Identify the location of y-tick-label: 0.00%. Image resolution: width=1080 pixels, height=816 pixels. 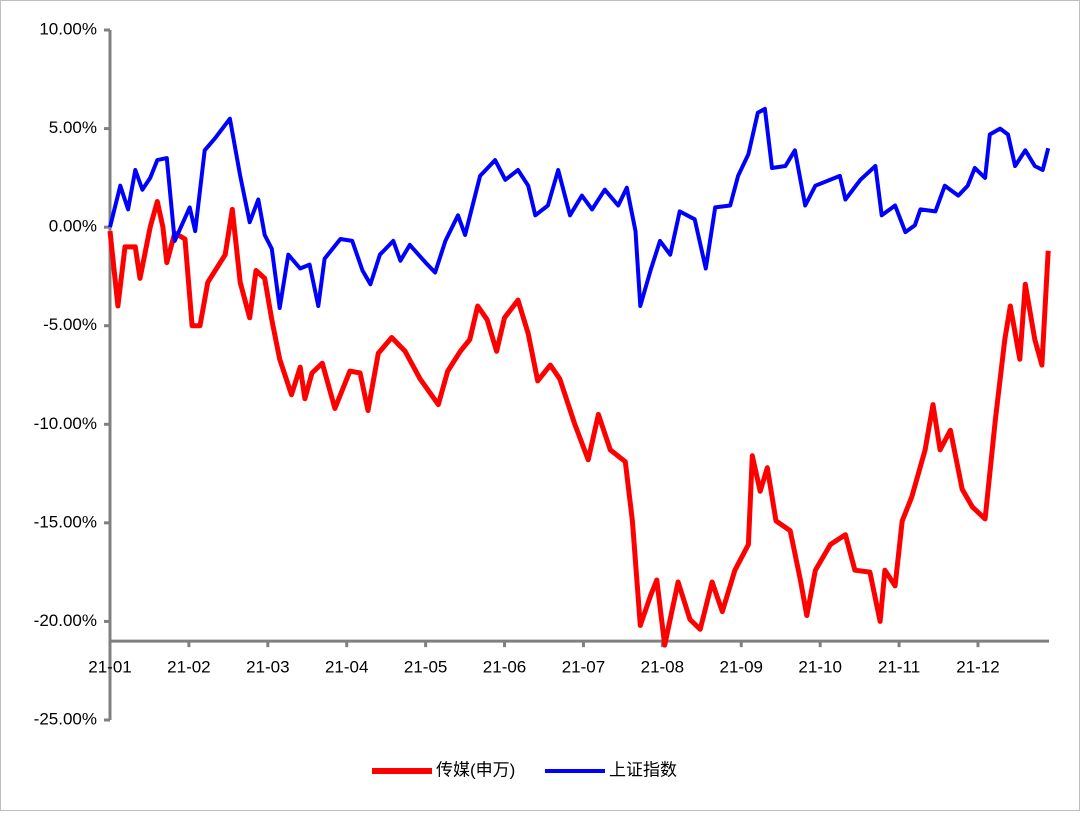
(73, 226).